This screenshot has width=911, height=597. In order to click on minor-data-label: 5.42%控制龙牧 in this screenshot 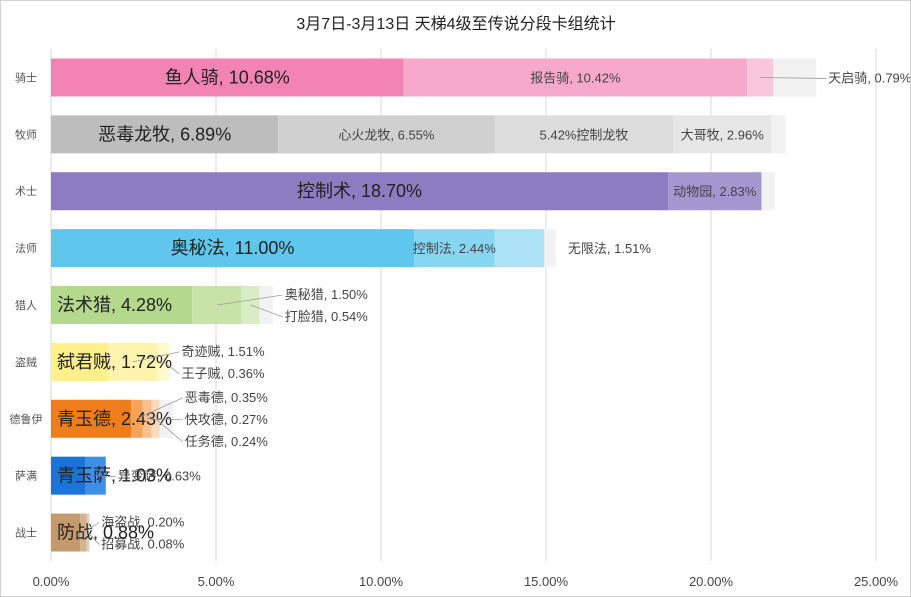, I will do `click(584, 134)`.